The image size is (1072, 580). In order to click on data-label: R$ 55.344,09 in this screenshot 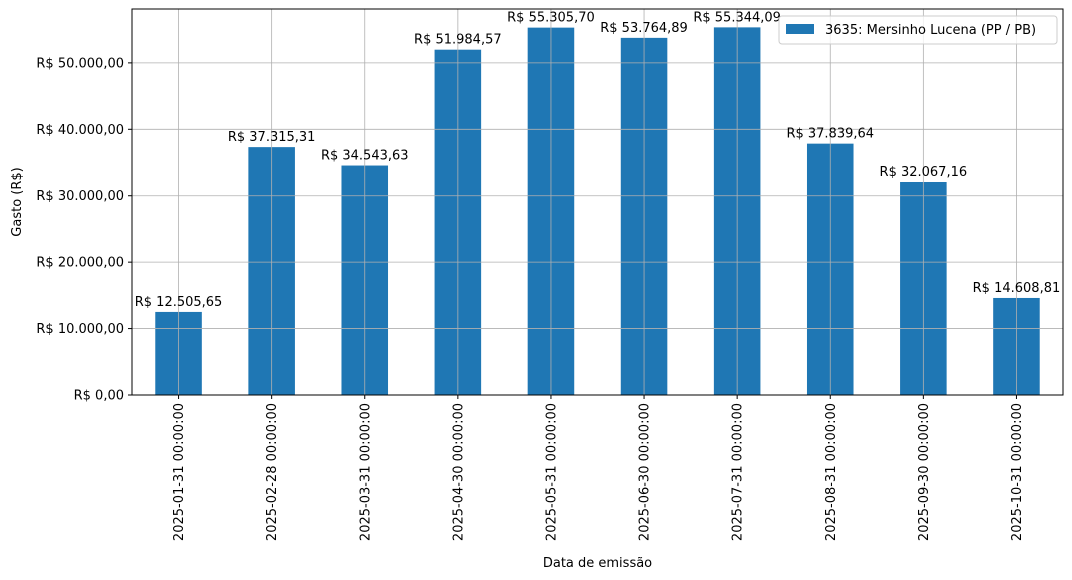, I will do `click(737, 17)`.